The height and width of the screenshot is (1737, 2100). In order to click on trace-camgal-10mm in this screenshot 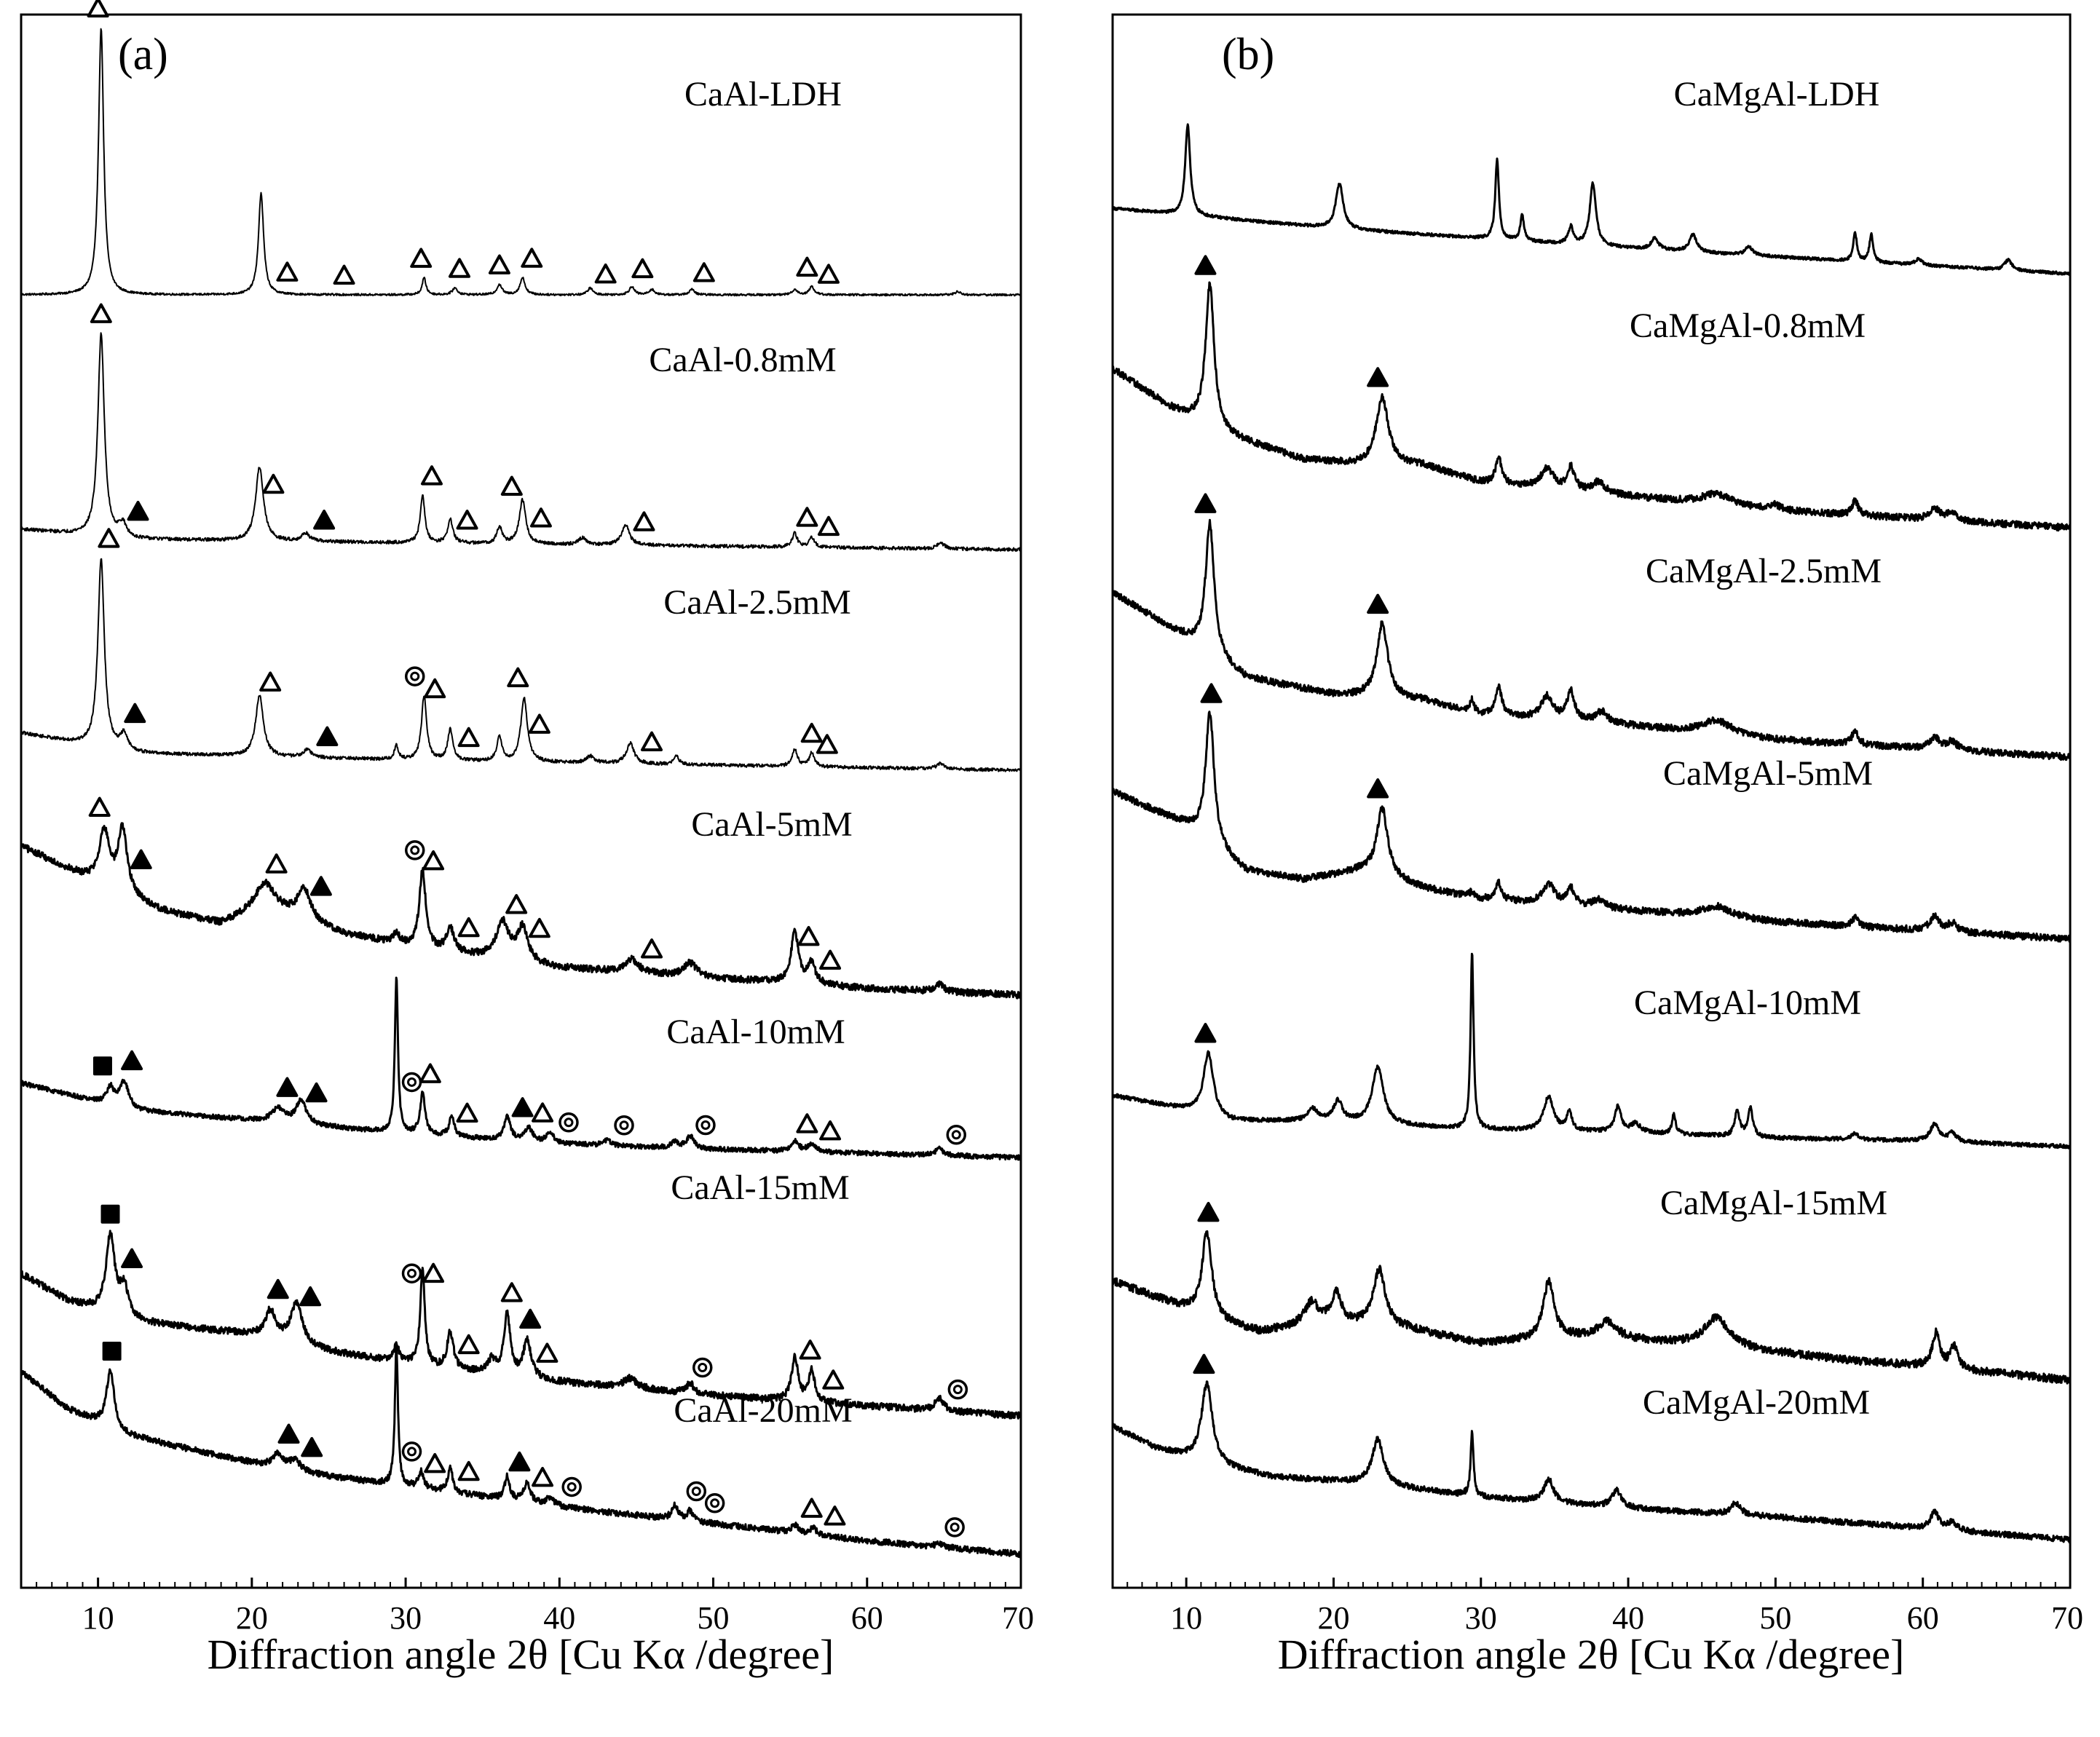, I will do `click(1591, 1051)`.